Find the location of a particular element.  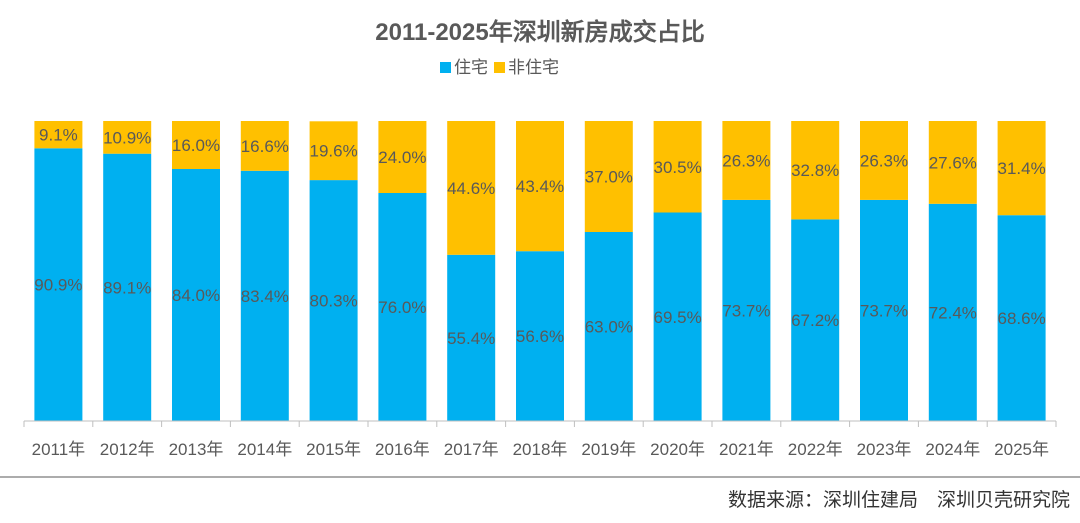

data-label: 72.4% is located at coordinates (953, 312).